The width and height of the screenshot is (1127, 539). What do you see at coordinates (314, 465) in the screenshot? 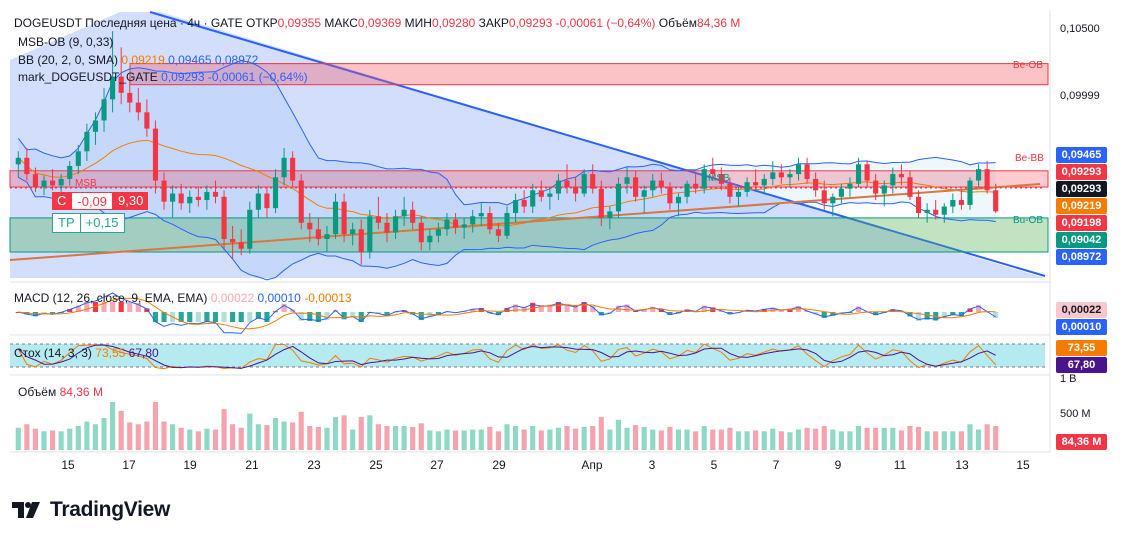
I see `time-tick-label: 23` at bounding box center [314, 465].